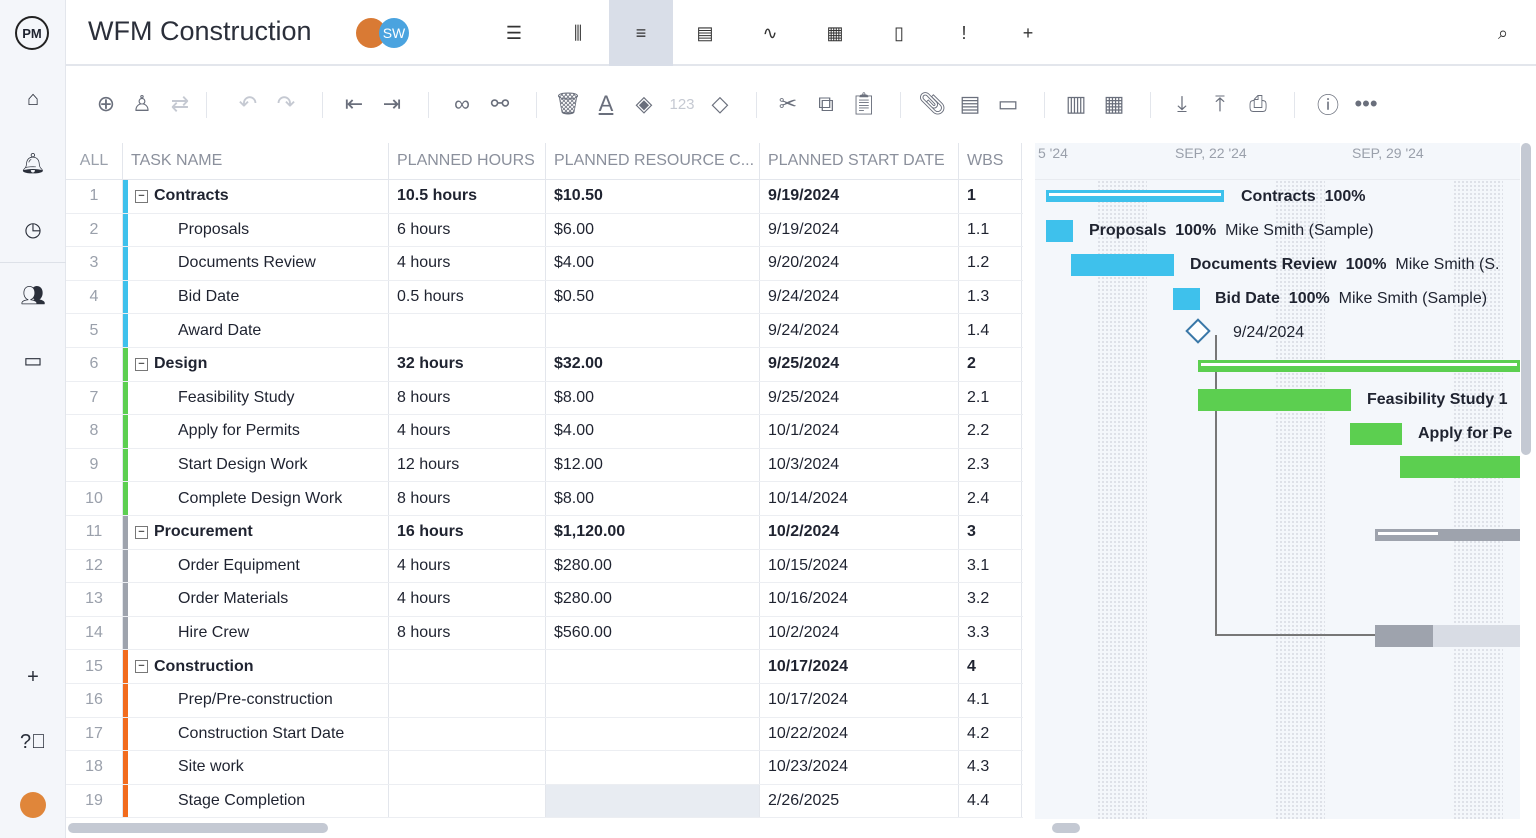 This screenshot has width=1536, height=838. What do you see at coordinates (191, 196) in the screenshot?
I see `task-name: Contracts` at bounding box center [191, 196].